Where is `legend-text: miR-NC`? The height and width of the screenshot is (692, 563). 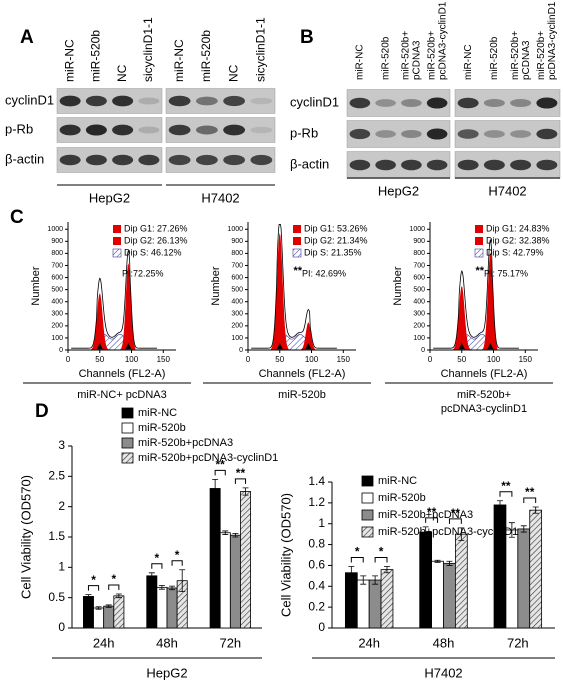 legend-text: miR-NC is located at coordinates (397, 481).